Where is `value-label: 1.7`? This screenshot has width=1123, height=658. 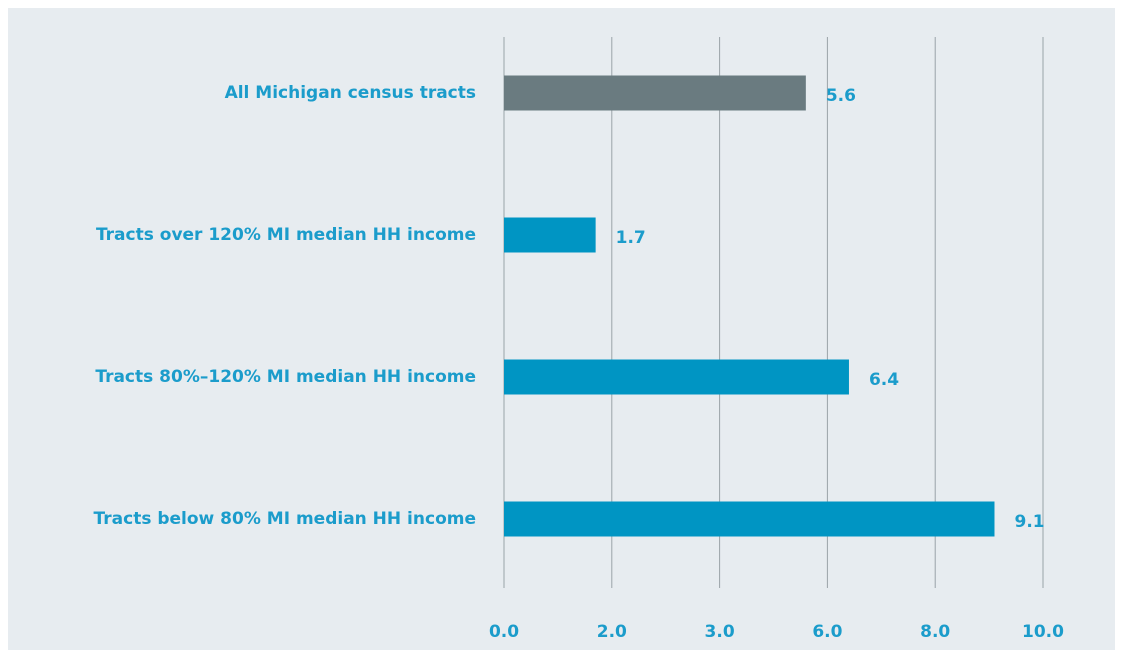
value-label: 1.7 is located at coordinates (631, 238).